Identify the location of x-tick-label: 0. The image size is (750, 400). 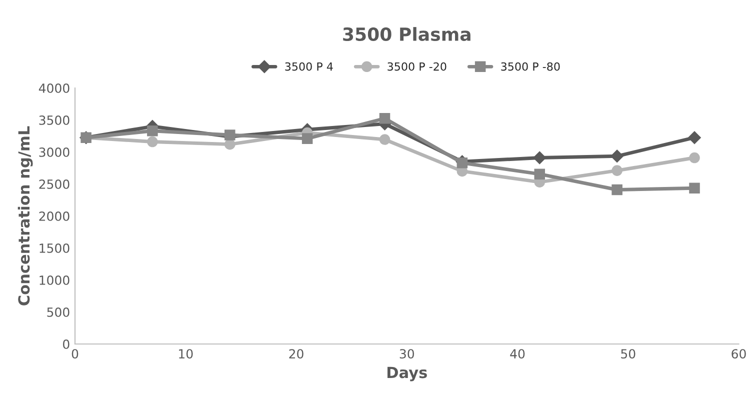
(75, 354).